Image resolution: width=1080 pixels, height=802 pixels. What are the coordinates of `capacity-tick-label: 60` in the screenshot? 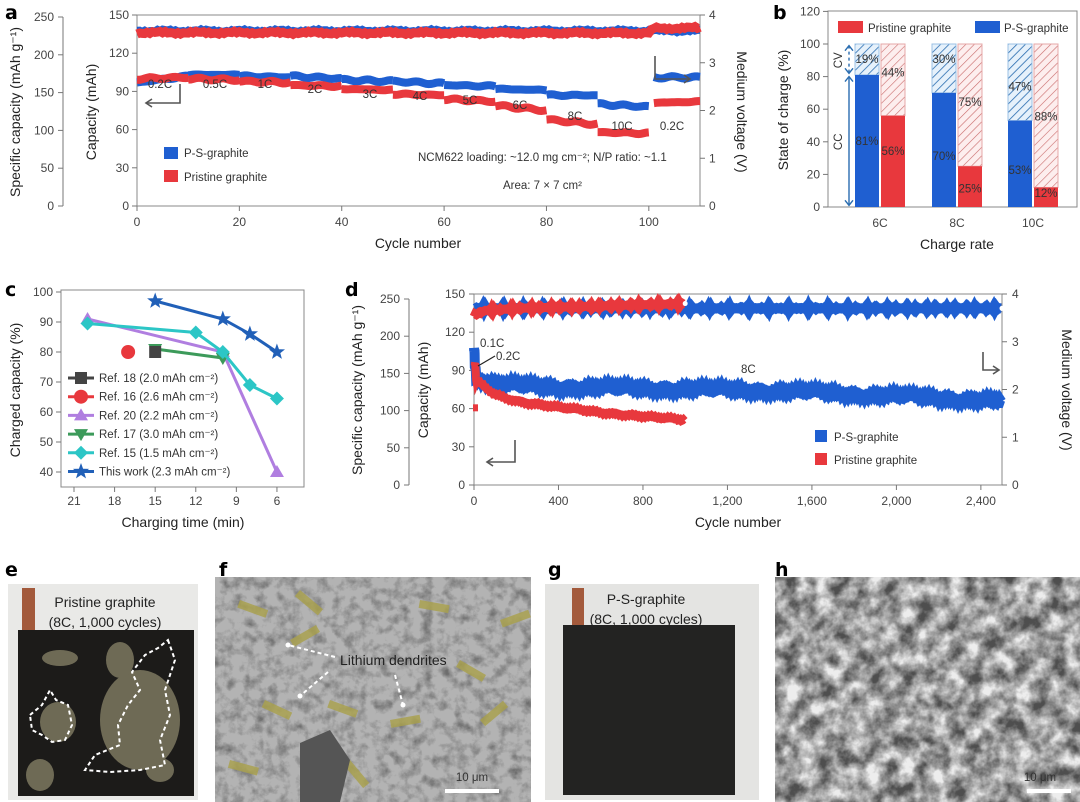 It's located at (123, 130).